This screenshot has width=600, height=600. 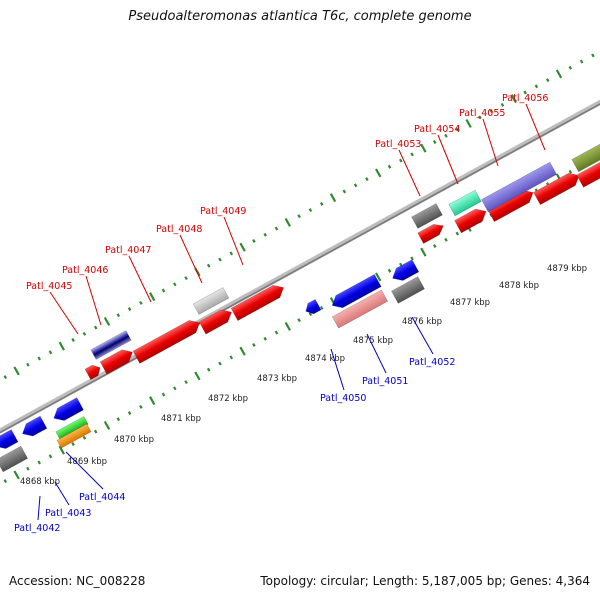 I want to click on accession-text: Accession: NC_008228, so click(x=77, y=581).